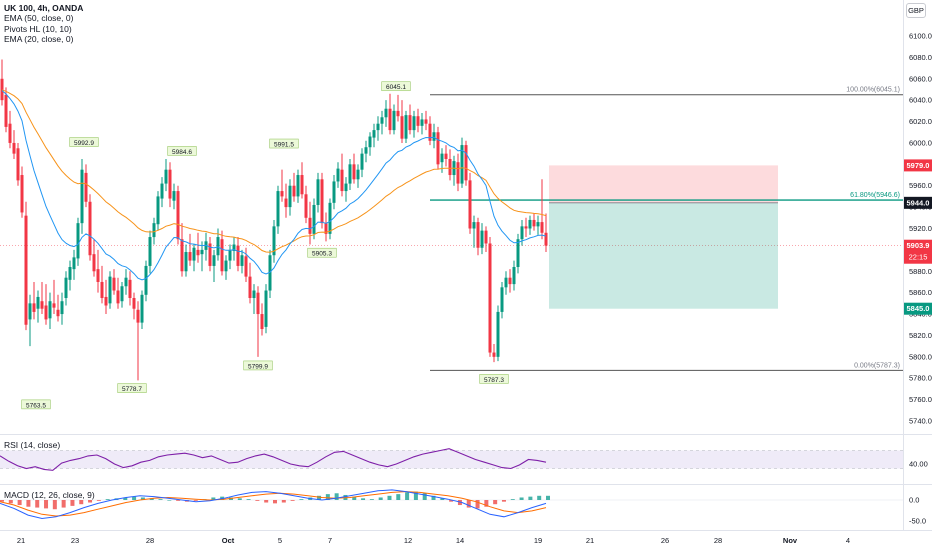  What do you see at coordinates (916, 10) in the screenshot?
I see `currency-badge: GBP` at bounding box center [916, 10].